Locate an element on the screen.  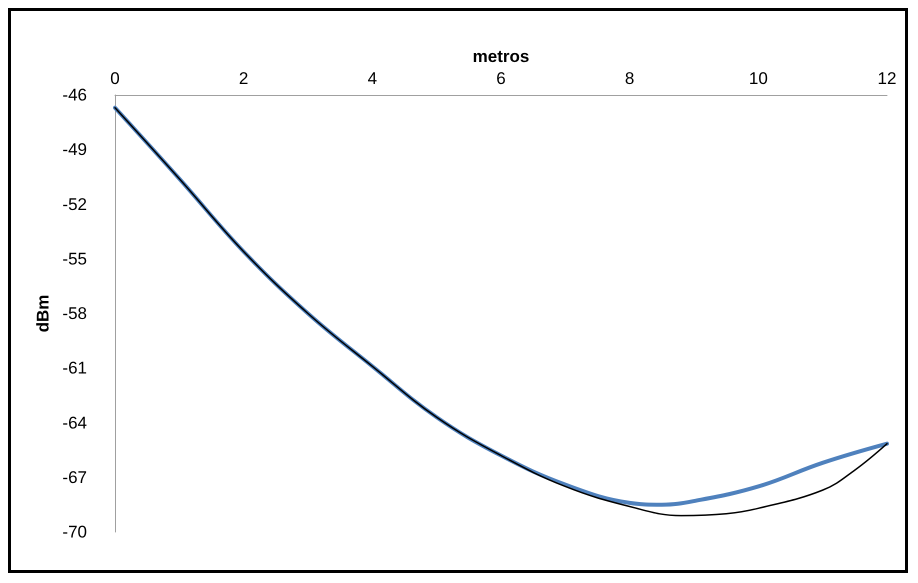
y-tick-label: -55 is located at coordinates (74, 258).